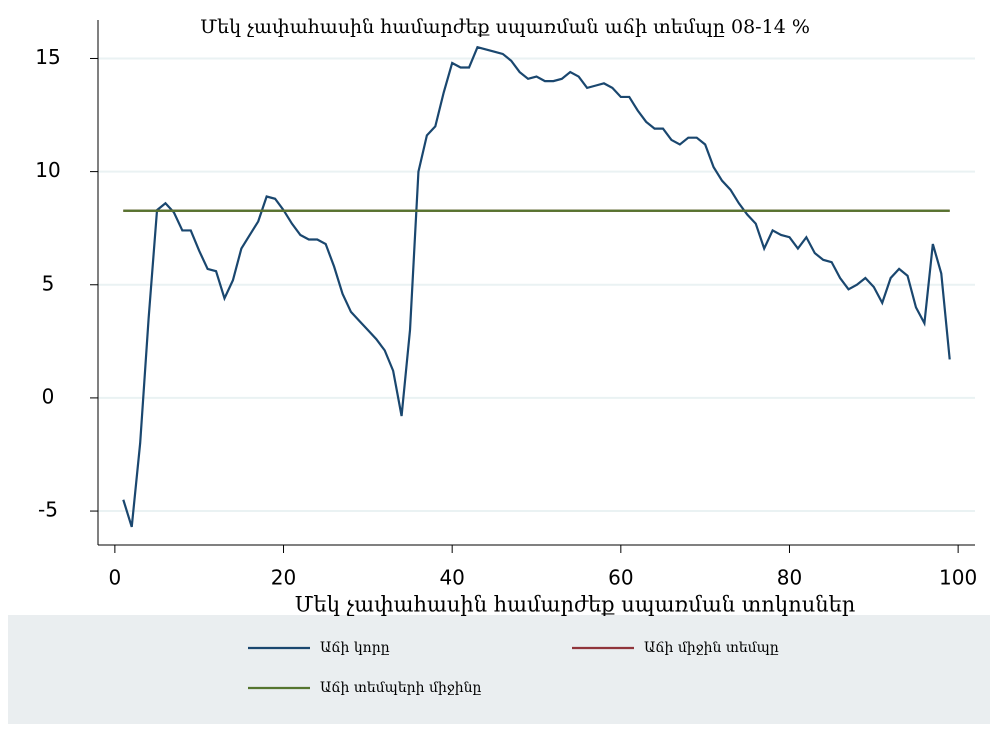 The height and width of the screenshot is (733, 997). I want to click on y-tick-label: 5, so click(48, 283).